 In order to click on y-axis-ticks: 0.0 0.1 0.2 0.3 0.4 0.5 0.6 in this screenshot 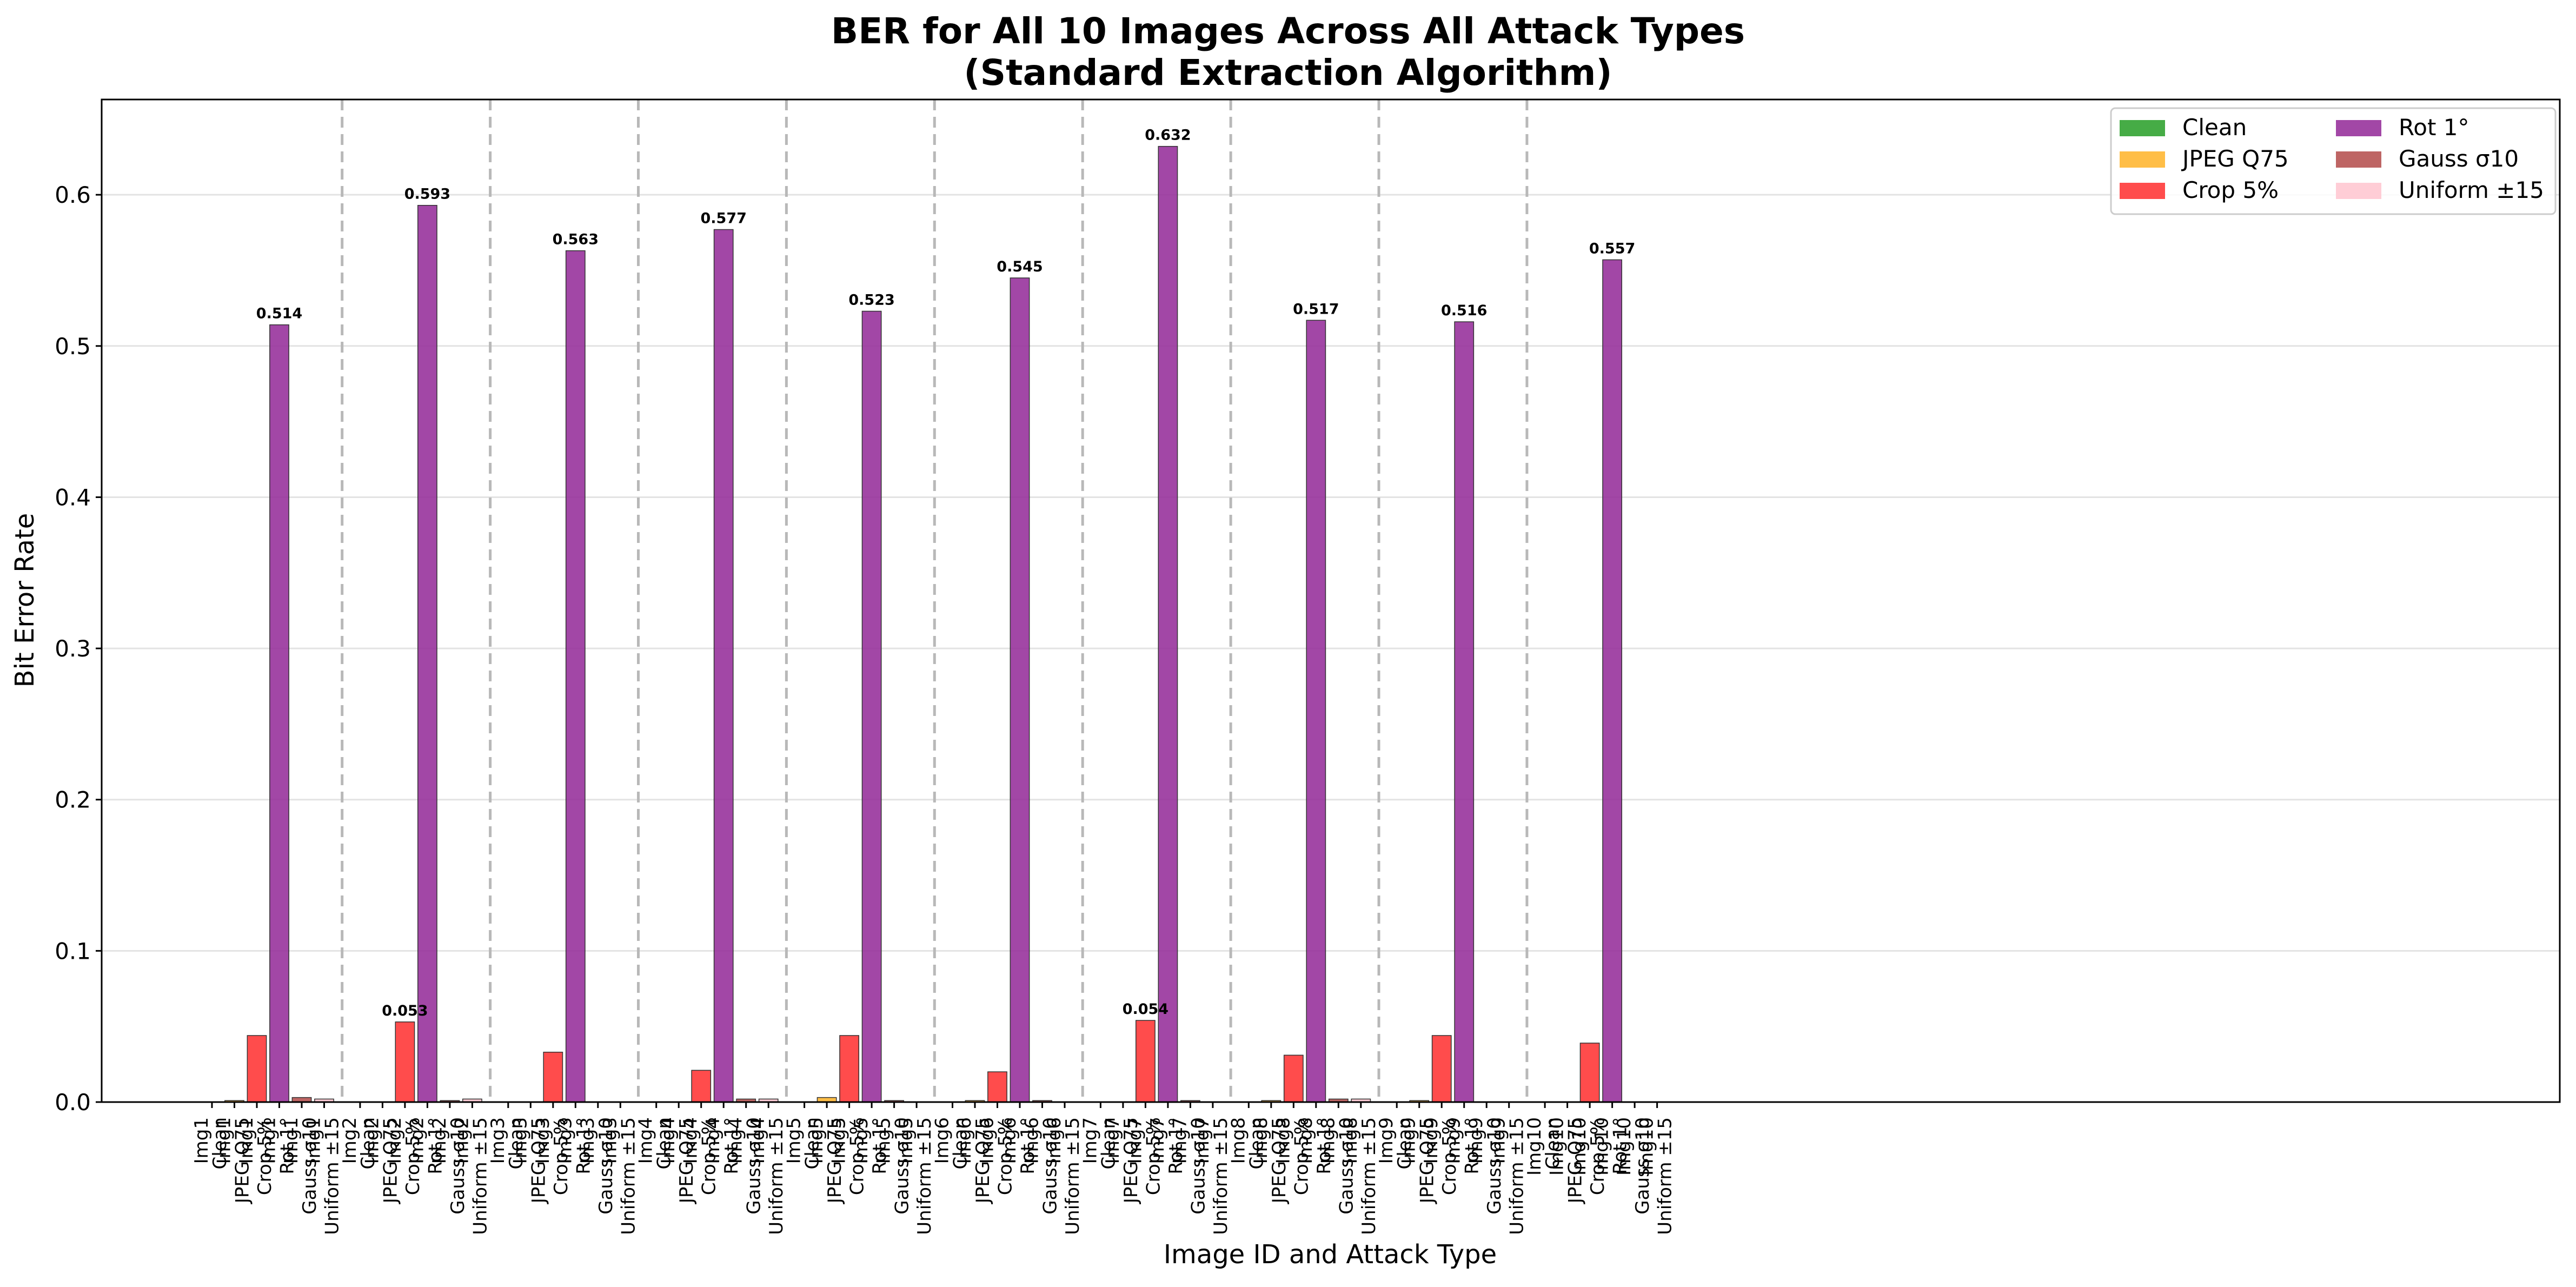, I will do `click(78, 649)`.